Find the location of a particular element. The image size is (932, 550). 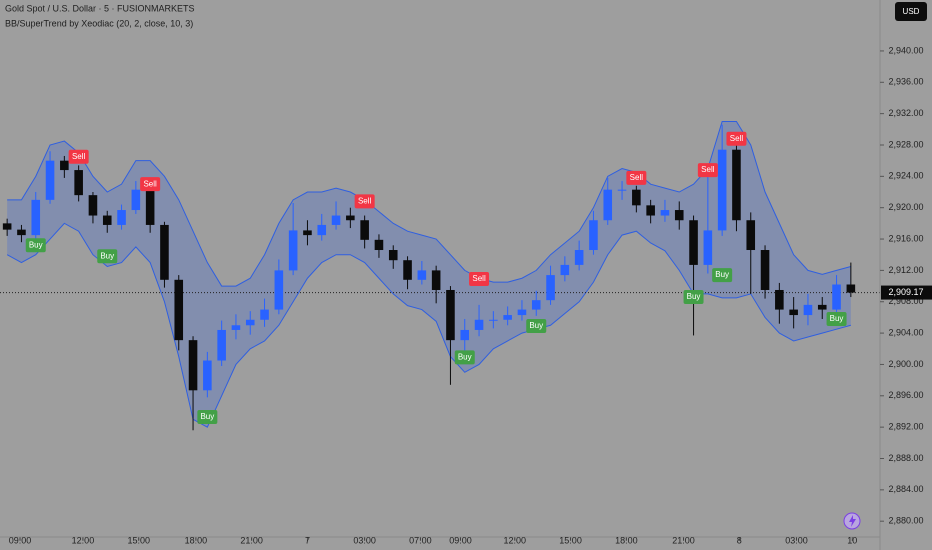

y-tick-label: 2,896.00 is located at coordinates (905, 395).